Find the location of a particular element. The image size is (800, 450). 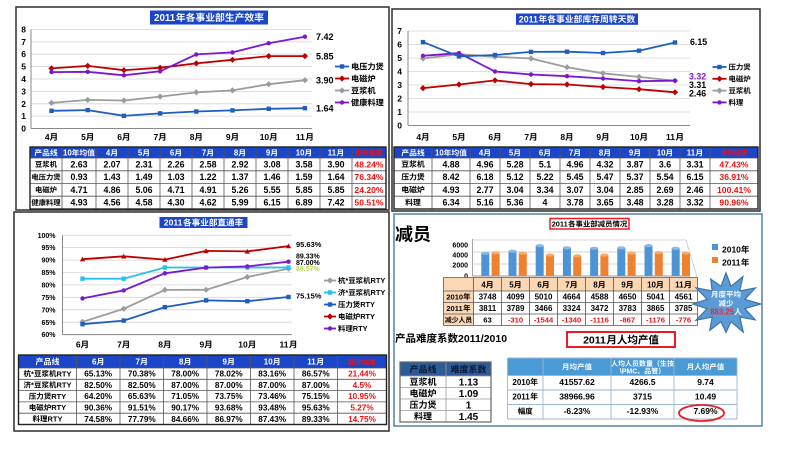

svg-text: 1.13 is located at coordinates (469, 382).